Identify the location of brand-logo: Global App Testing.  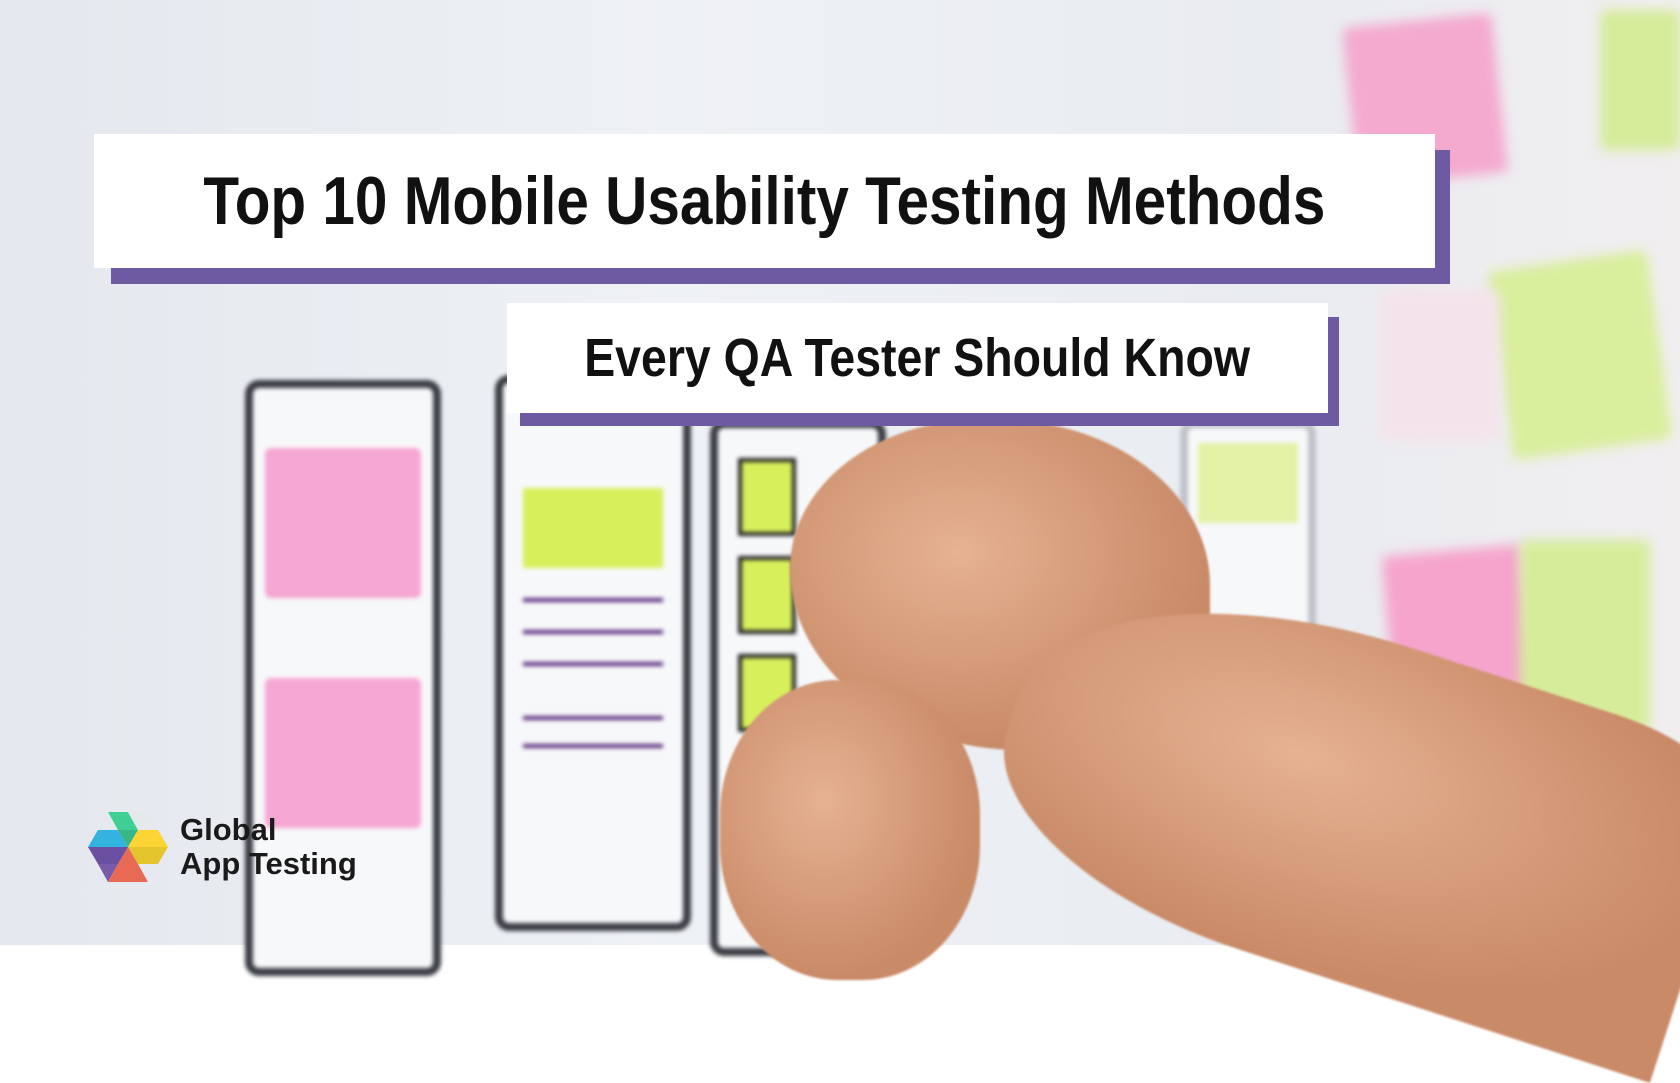
(222, 847).